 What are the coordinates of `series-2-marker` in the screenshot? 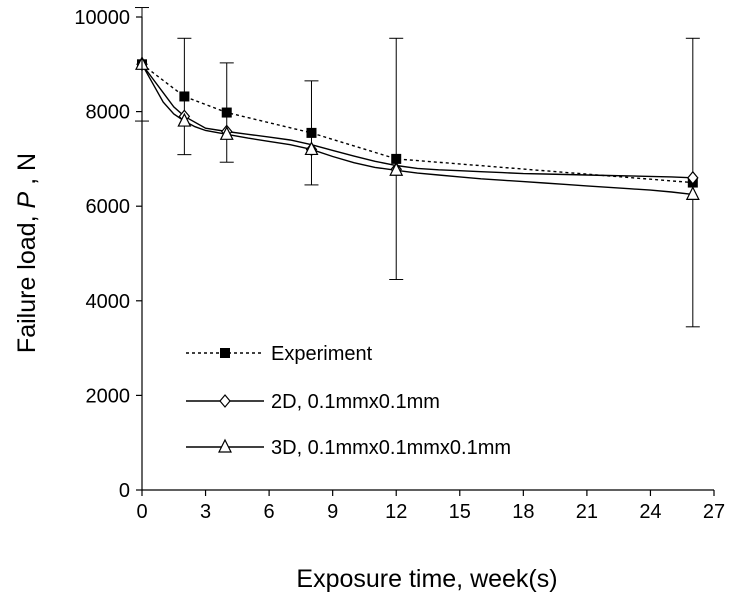 It's located at (693, 177).